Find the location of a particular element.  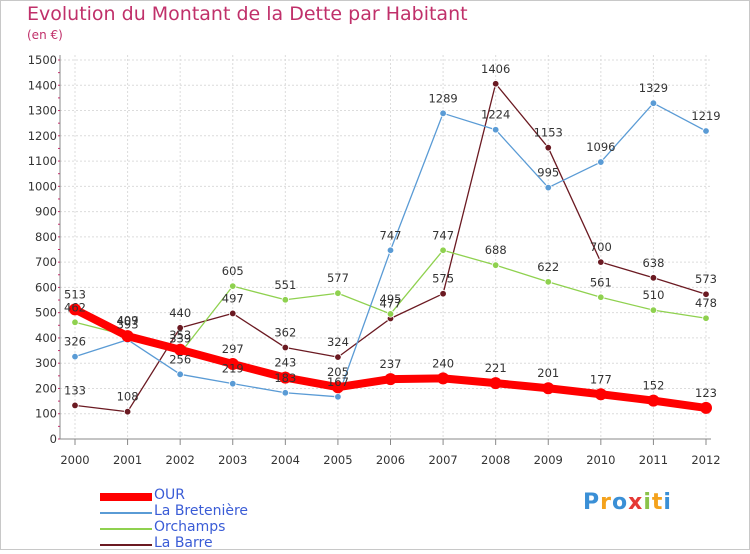

data-label: 1096 is located at coordinates (600, 147).